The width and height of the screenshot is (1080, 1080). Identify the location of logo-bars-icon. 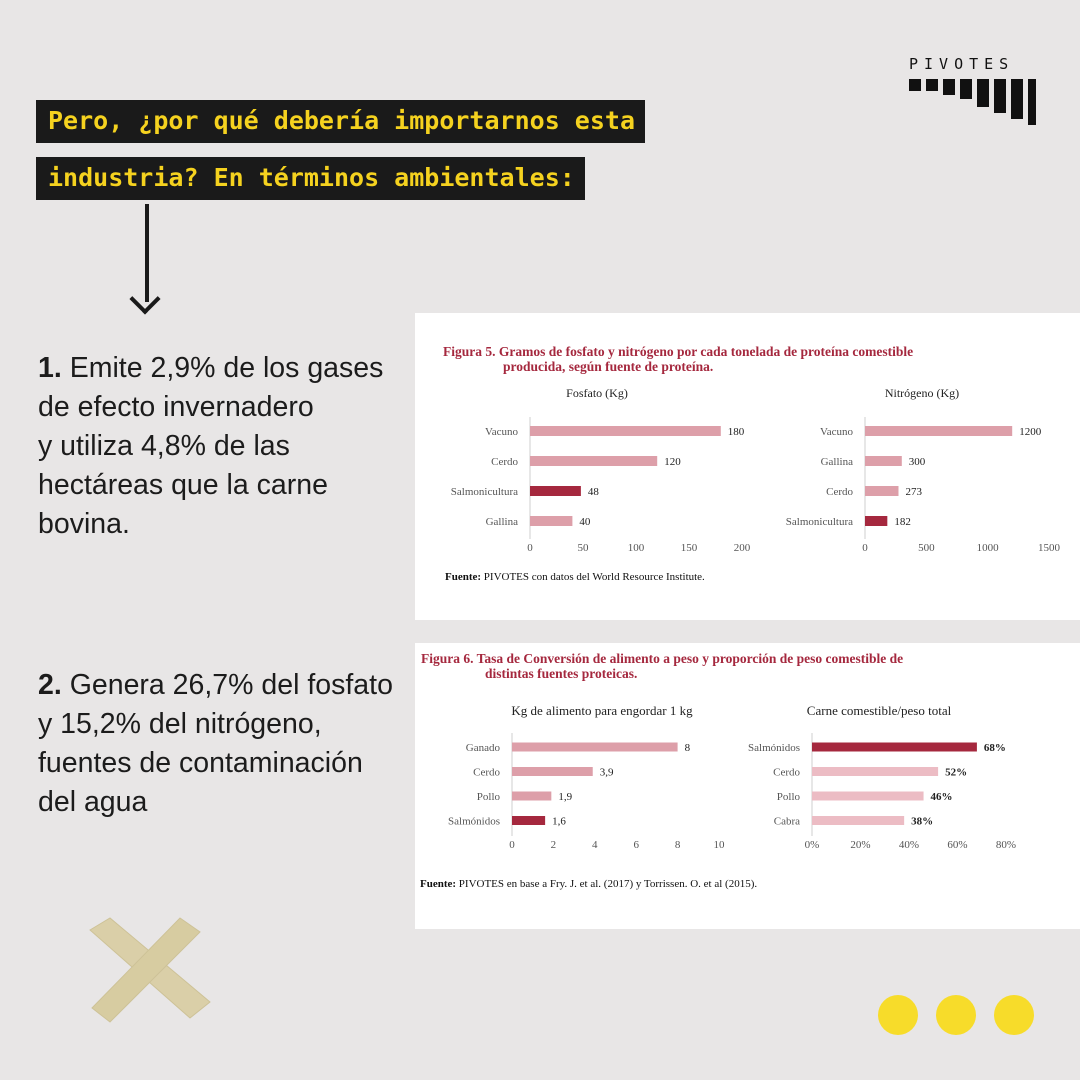
(973, 104).